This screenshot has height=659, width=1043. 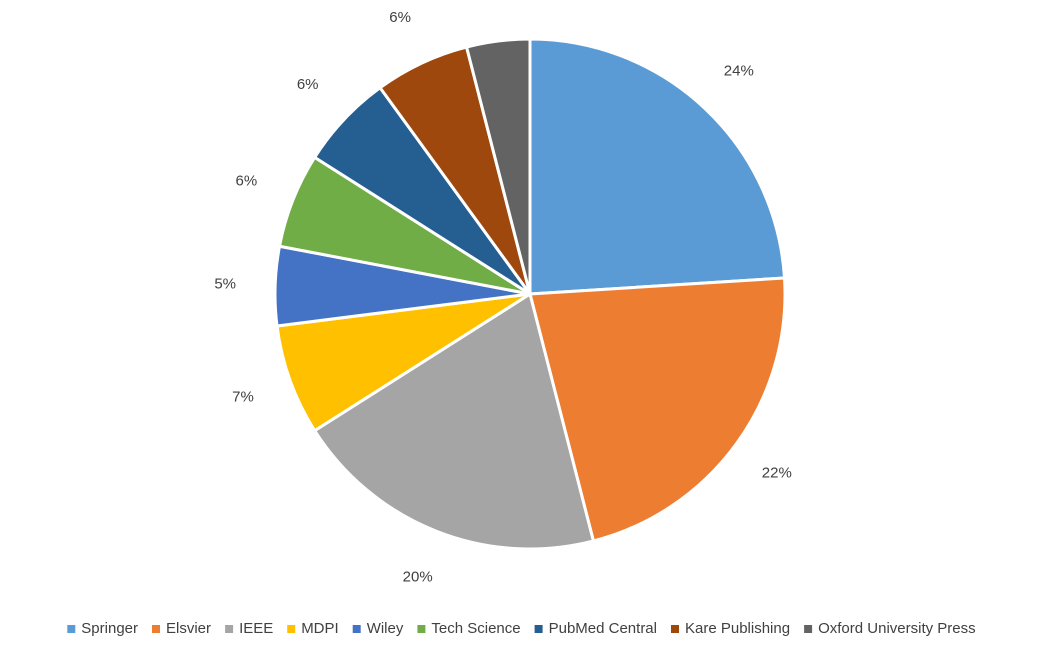 I want to click on legend-item-tech-science: Tech Science, so click(x=469, y=628).